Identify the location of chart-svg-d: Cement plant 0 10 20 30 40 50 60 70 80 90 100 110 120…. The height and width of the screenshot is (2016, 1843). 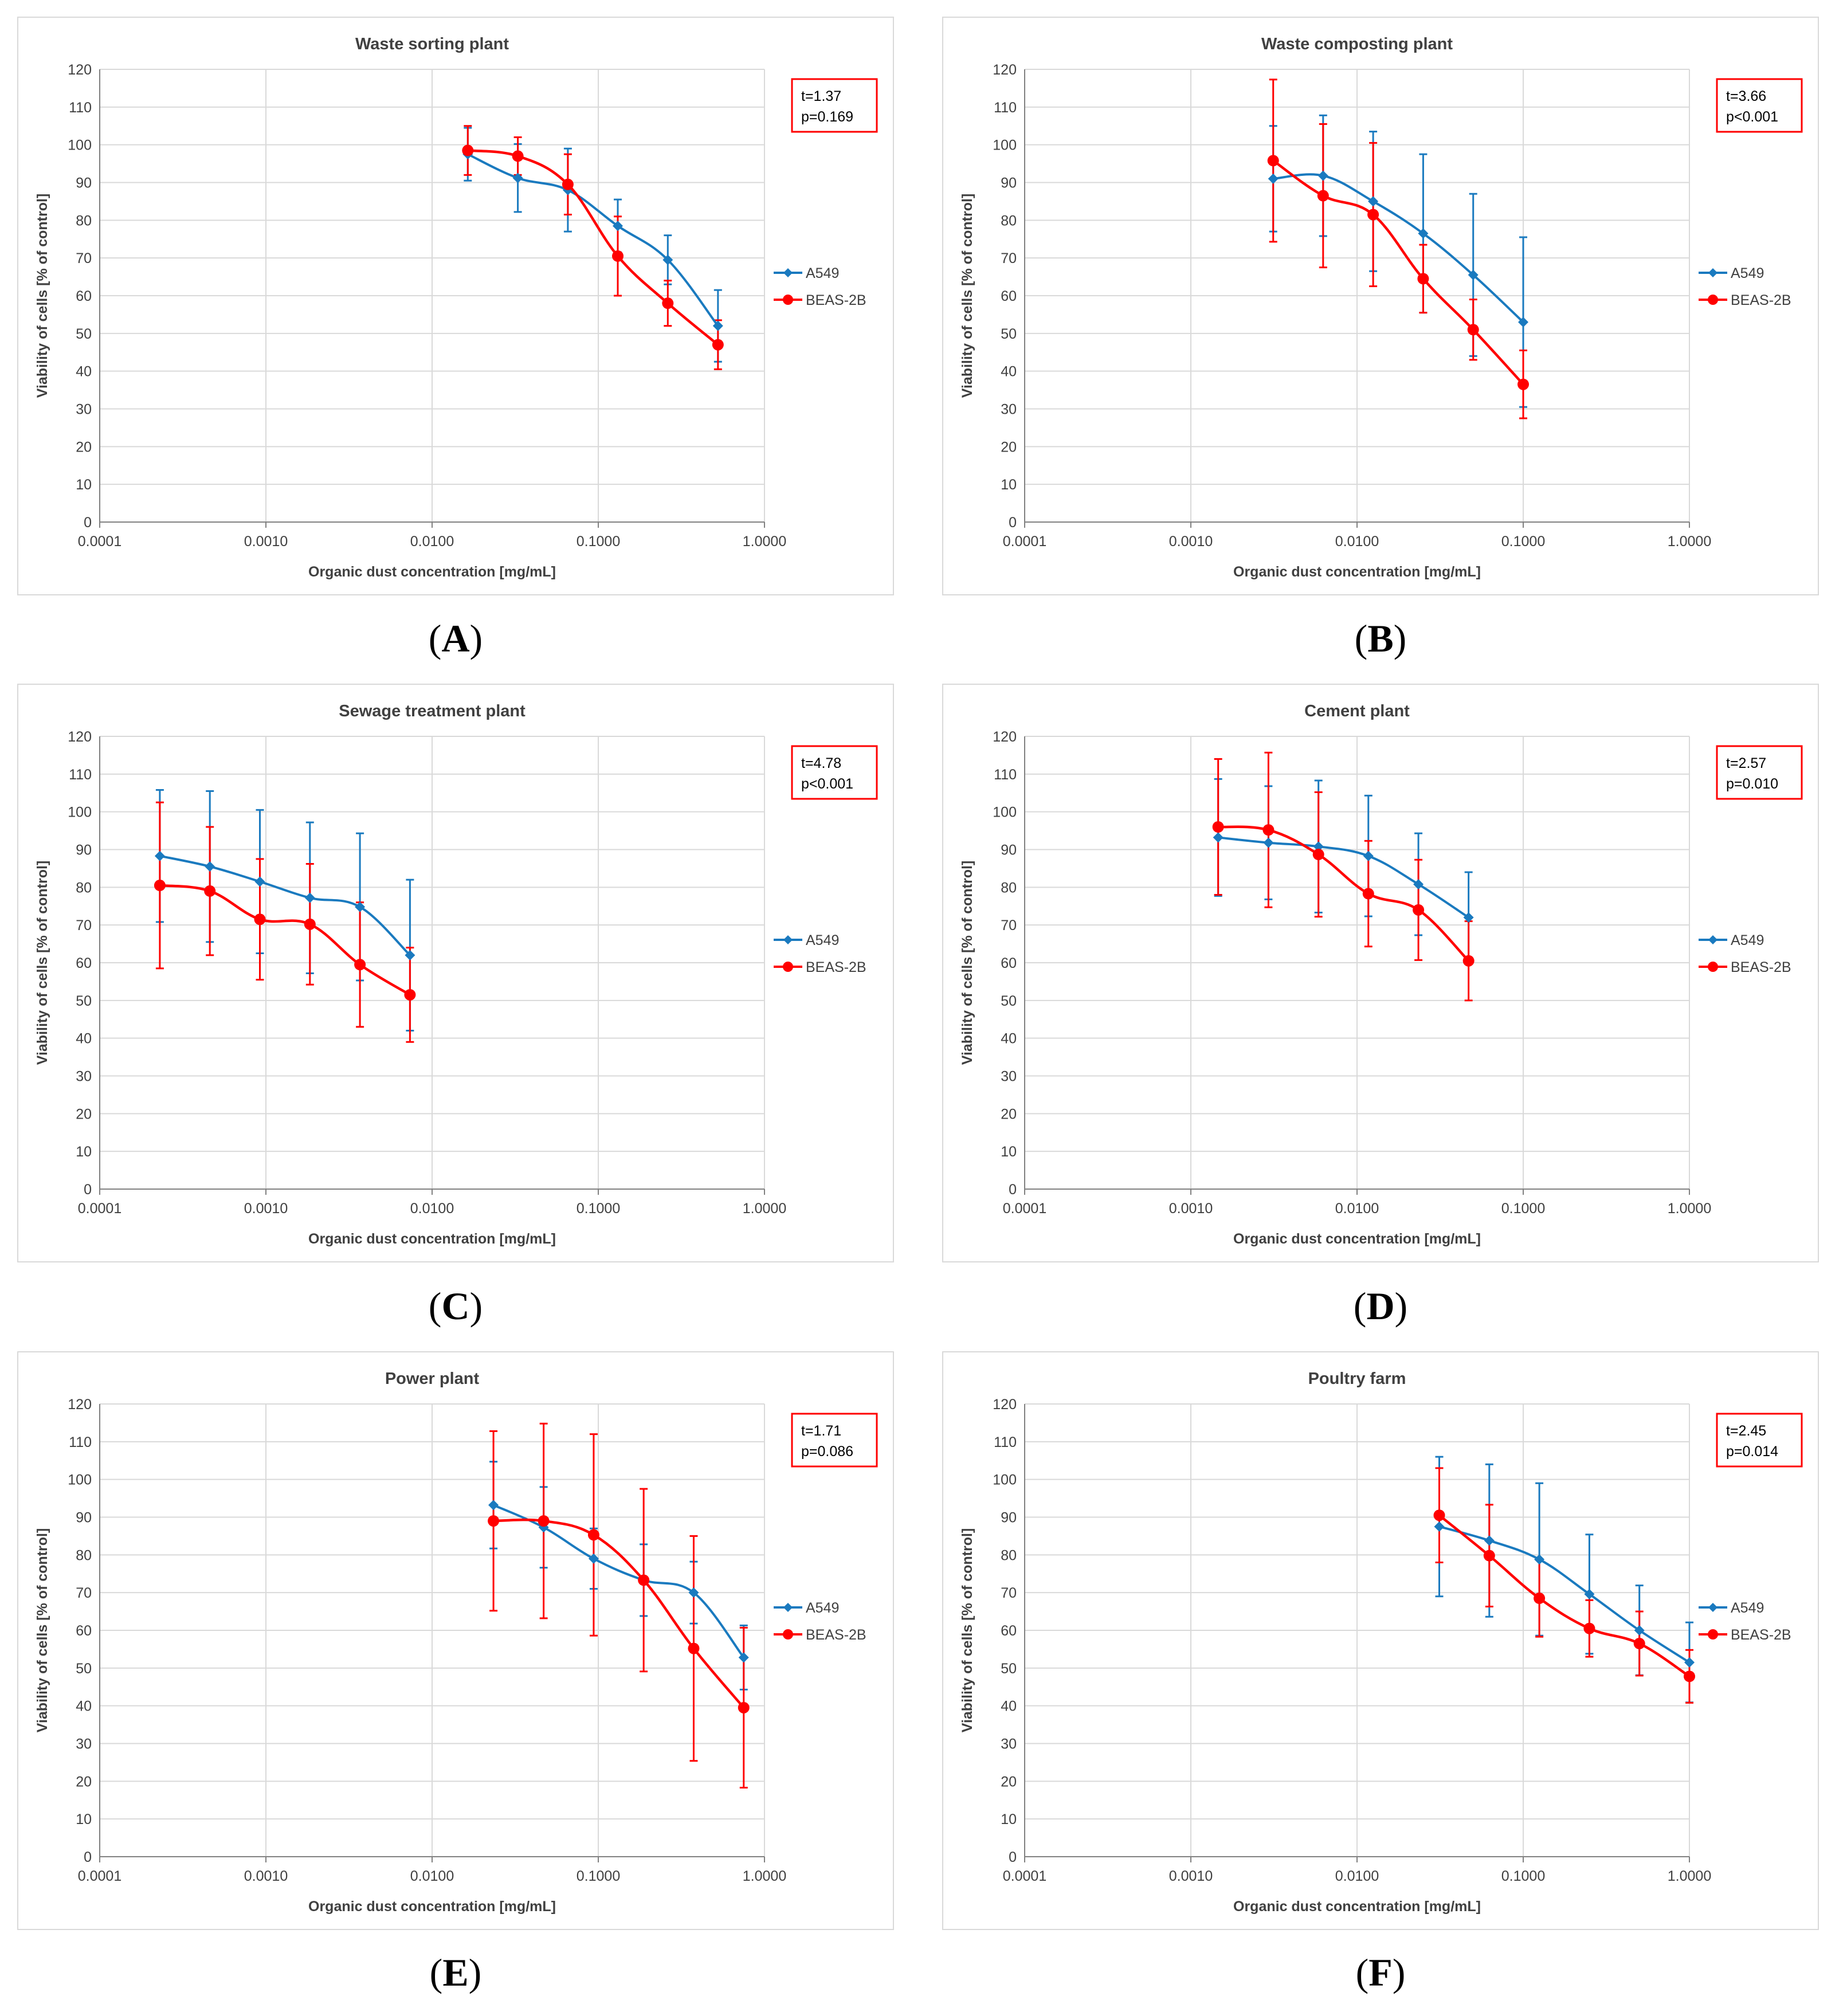
(1381, 974).